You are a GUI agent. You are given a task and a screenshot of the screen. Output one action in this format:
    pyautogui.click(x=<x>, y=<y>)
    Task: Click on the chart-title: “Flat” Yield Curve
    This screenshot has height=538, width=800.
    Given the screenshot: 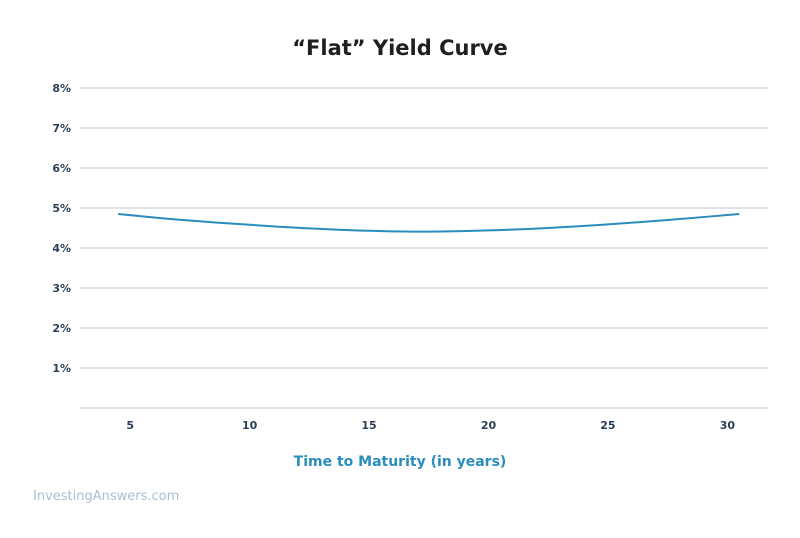 What is the action you would take?
    pyautogui.click(x=400, y=48)
    